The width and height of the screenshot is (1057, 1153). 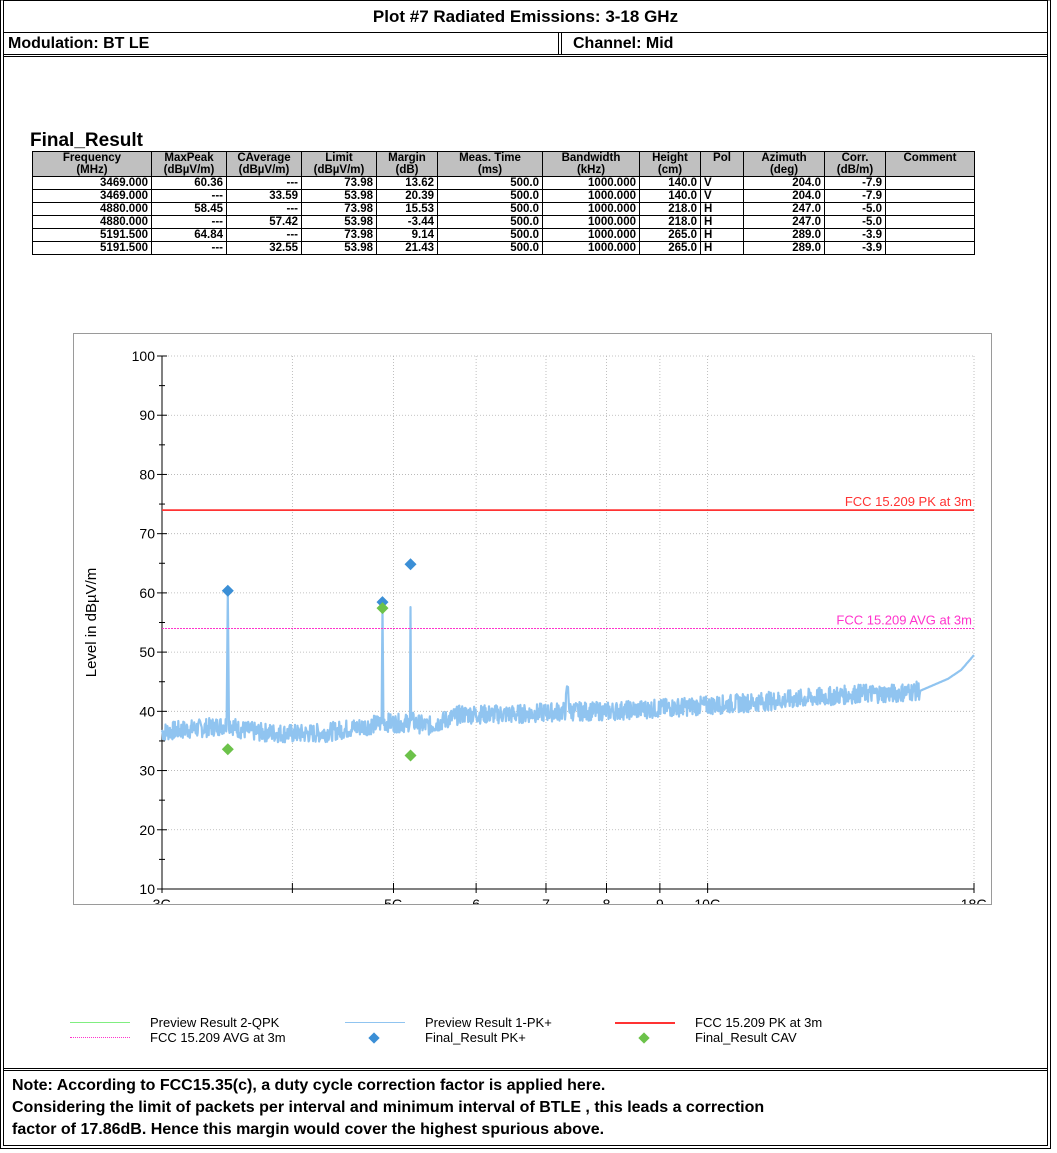 What do you see at coordinates (339, 164) in the screenshot?
I see `table-header-3: Limit (dBµV/m)` at bounding box center [339, 164].